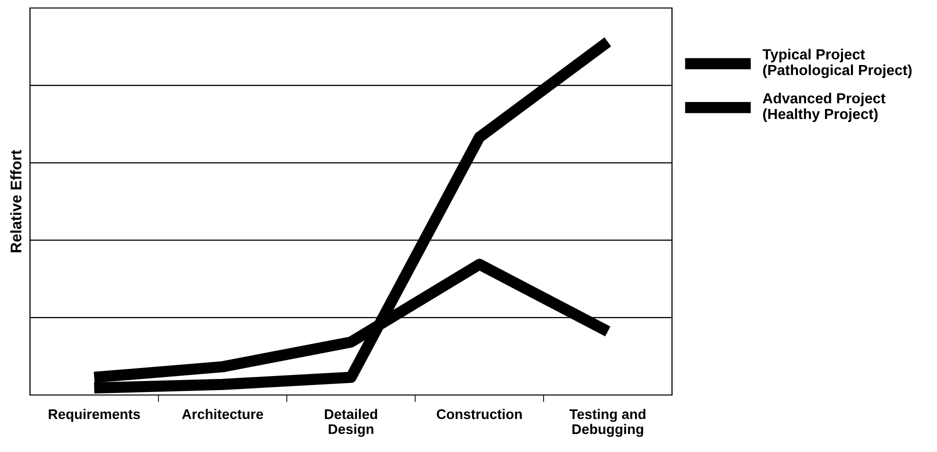 Image resolution: width=937 pixels, height=452 pixels. I want to click on y-axis-title: Relative Effort, so click(16, 201).